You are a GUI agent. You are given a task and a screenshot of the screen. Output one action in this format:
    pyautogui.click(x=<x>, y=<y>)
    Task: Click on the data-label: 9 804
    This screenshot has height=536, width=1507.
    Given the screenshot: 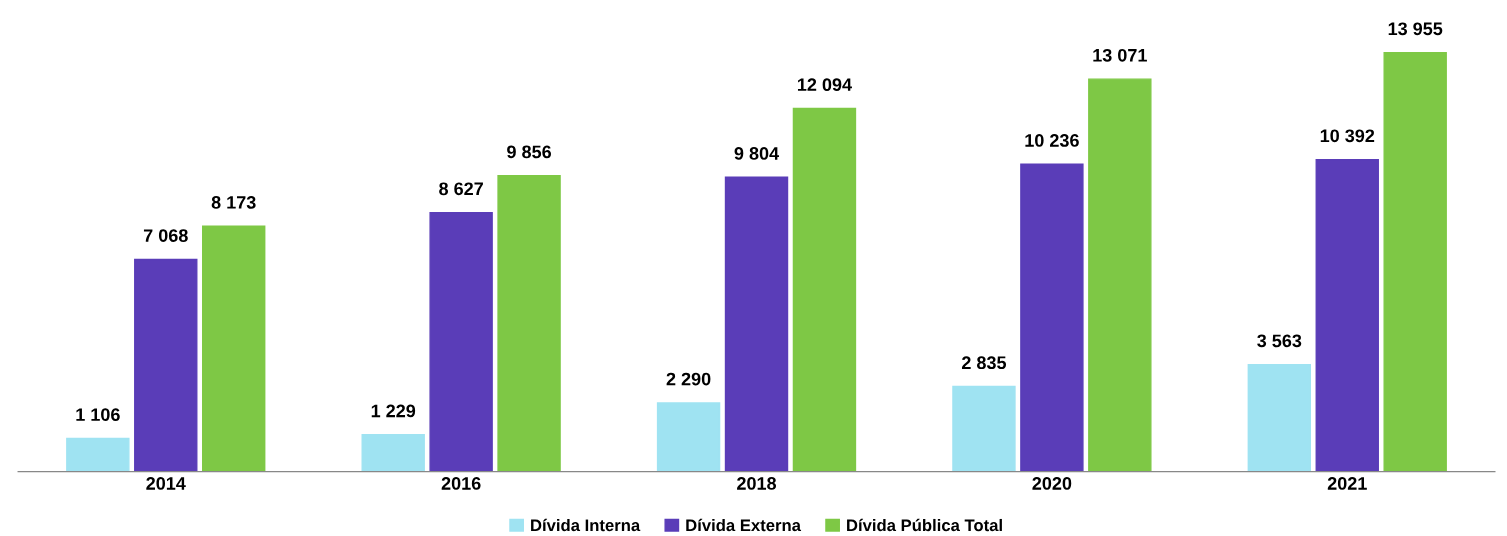 What is the action you would take?
    pyautogui.click(x=757, y=153)
    